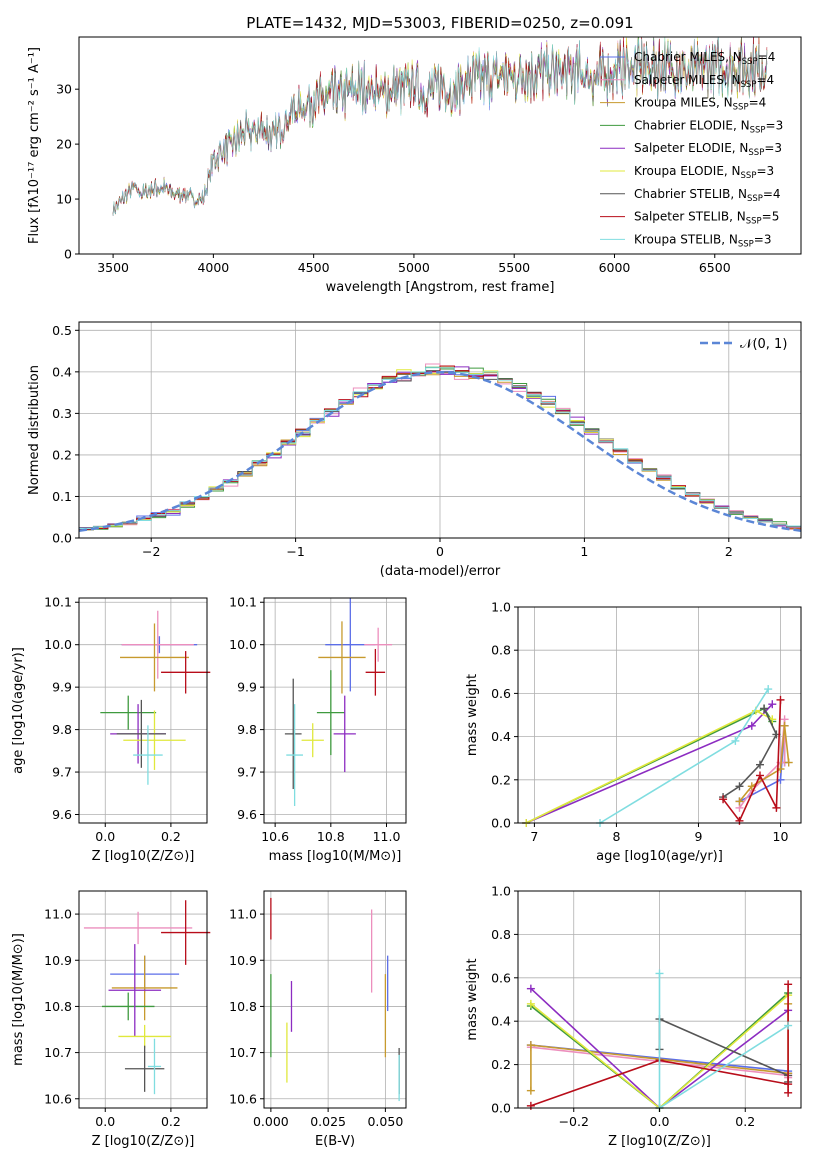 Image resolution: width=819 pixels, height=1170 pixels. I want to click on x-axis-label: age [log10(age/yr)], so click(659, 856).